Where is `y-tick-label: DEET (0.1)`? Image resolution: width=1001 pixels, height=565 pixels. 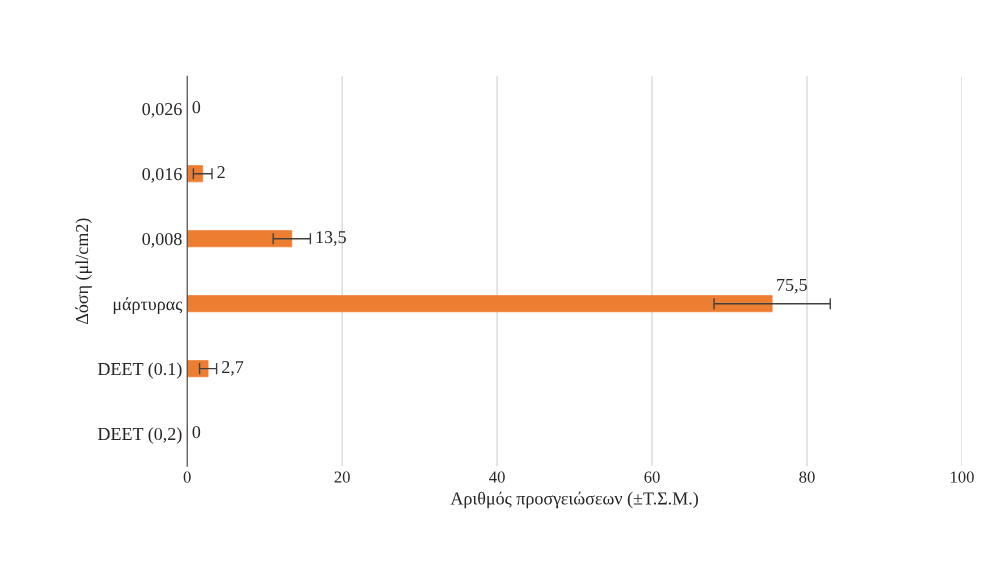 y-tick-label: DEET (0.1) is located at coordinates (139, 370).